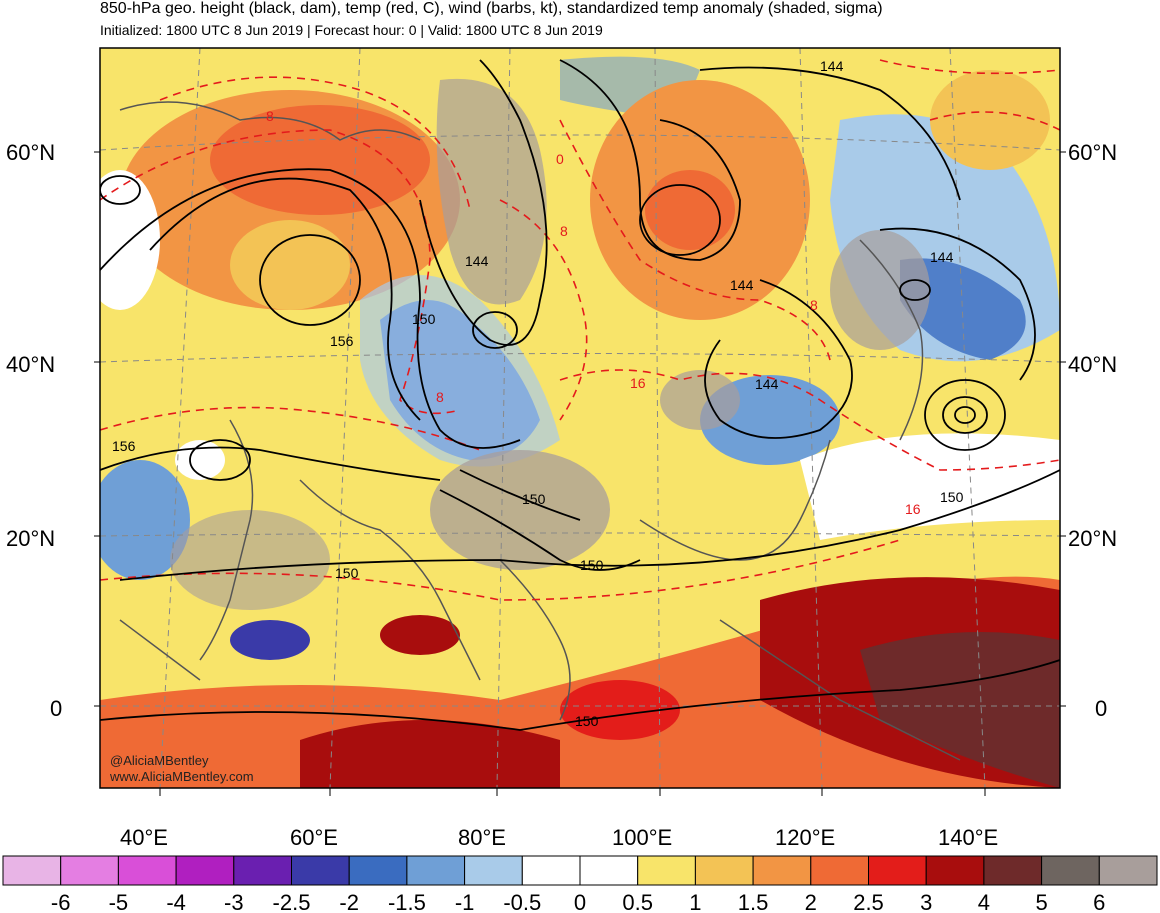 Image resolution: width=1160 pixels, height=913 pixels. I want to click on lat-label-left: 40°N, so click(30, 364).